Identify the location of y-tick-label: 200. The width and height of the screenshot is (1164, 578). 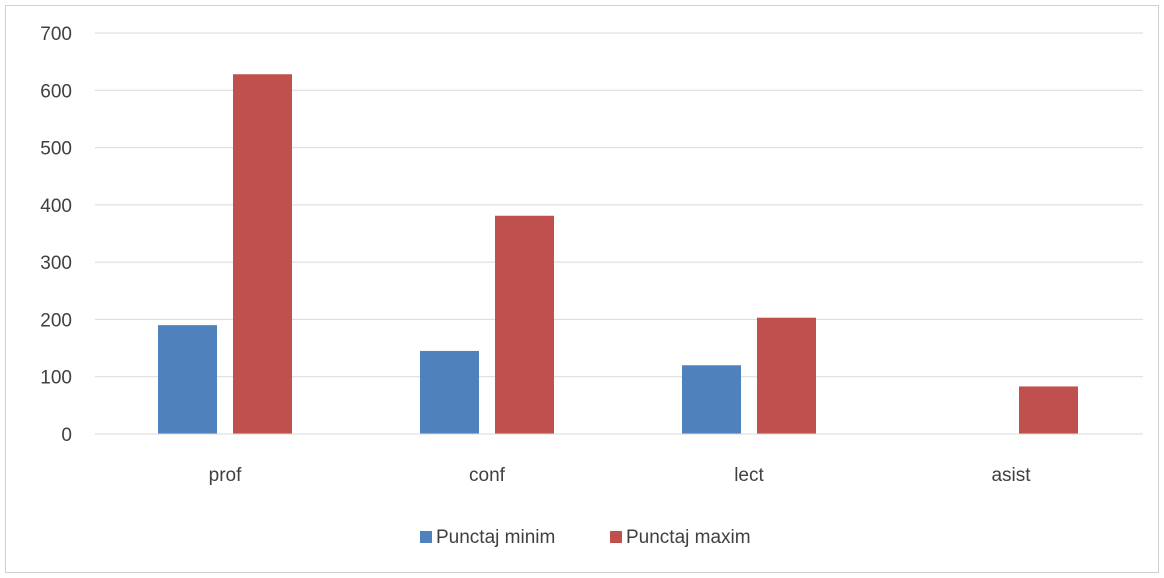
(56, 320).